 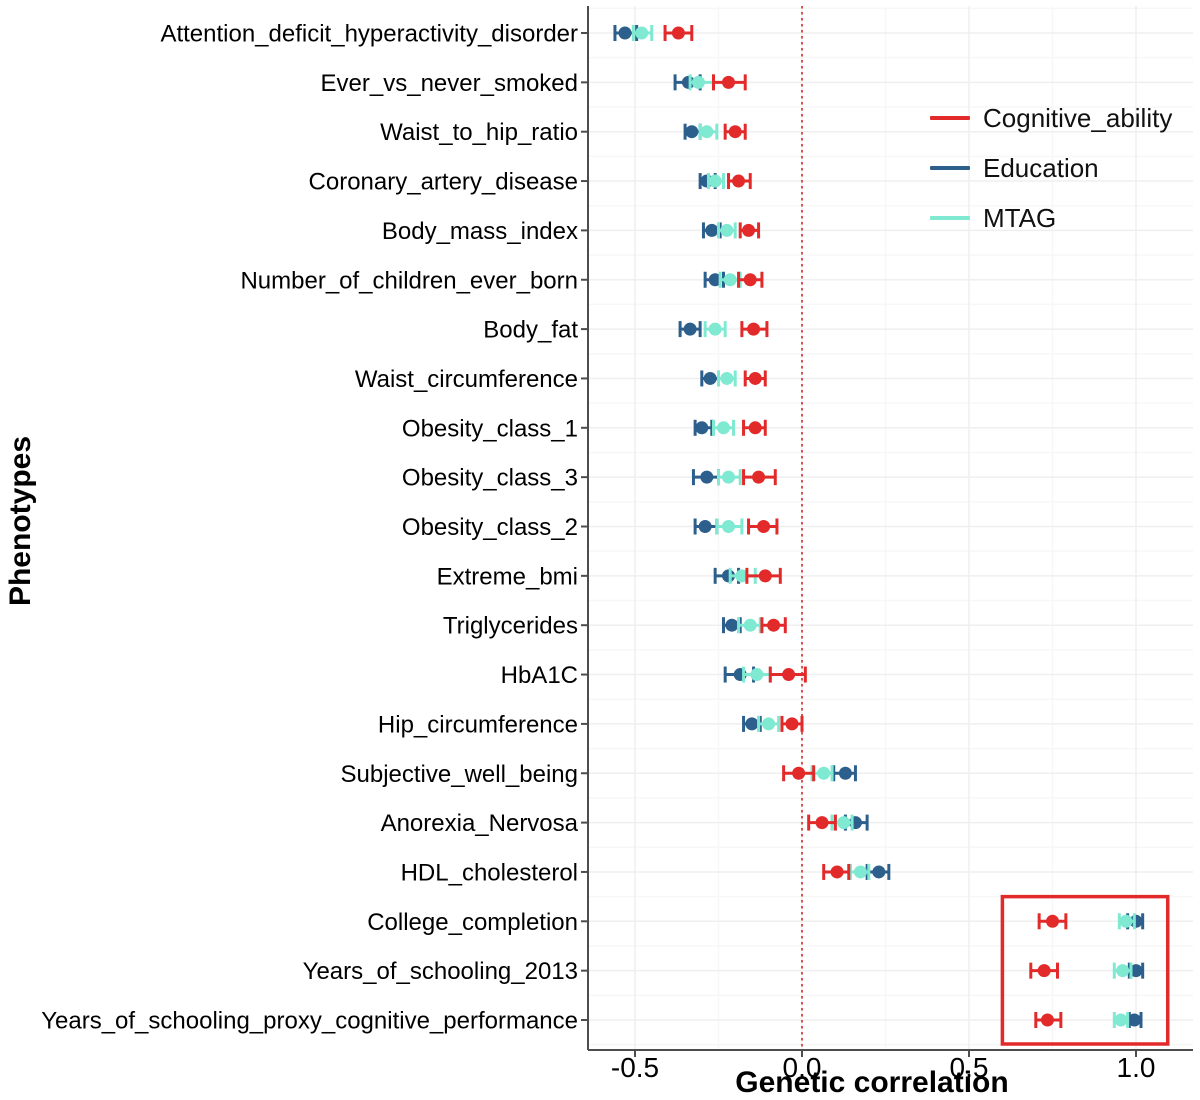 I want to click on y-axis-category-label: Ever_vs_never_smoked, so click(x=449, y=83).